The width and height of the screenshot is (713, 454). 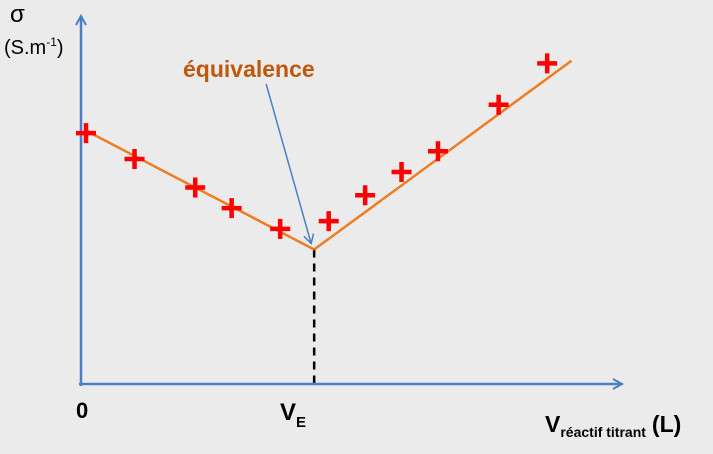 I want to click on ve-subscript: E, so click(x=301, y=422).